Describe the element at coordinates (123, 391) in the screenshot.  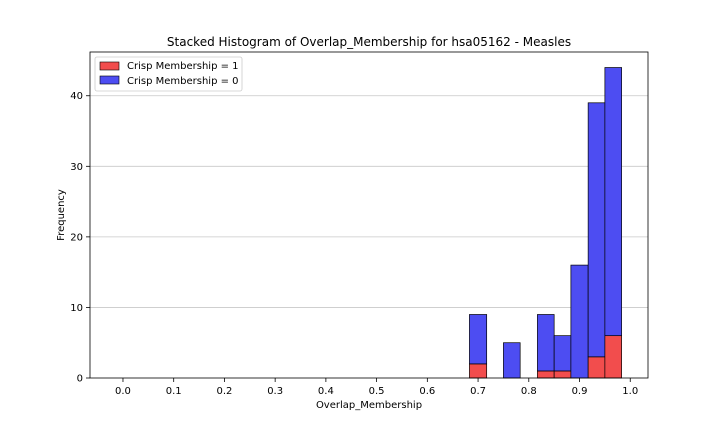
I see `x-tick-label: 0.0` at that location.